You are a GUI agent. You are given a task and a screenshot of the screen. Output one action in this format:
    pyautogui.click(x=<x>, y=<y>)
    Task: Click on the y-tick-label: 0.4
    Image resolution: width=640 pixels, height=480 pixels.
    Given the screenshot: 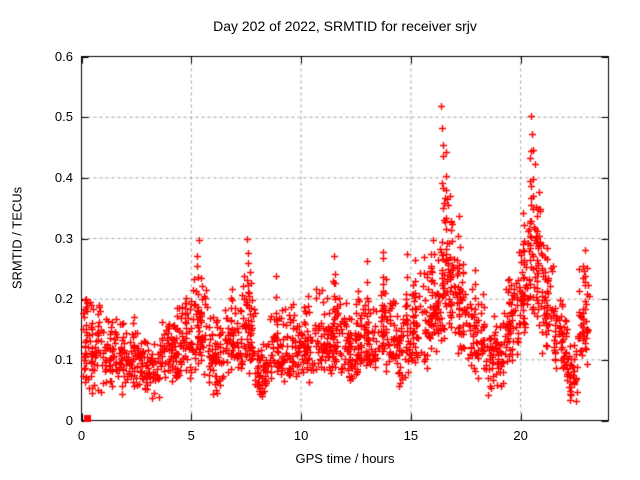 What is the action you would take?
    pyautogui.click(x=63, y=177)
    